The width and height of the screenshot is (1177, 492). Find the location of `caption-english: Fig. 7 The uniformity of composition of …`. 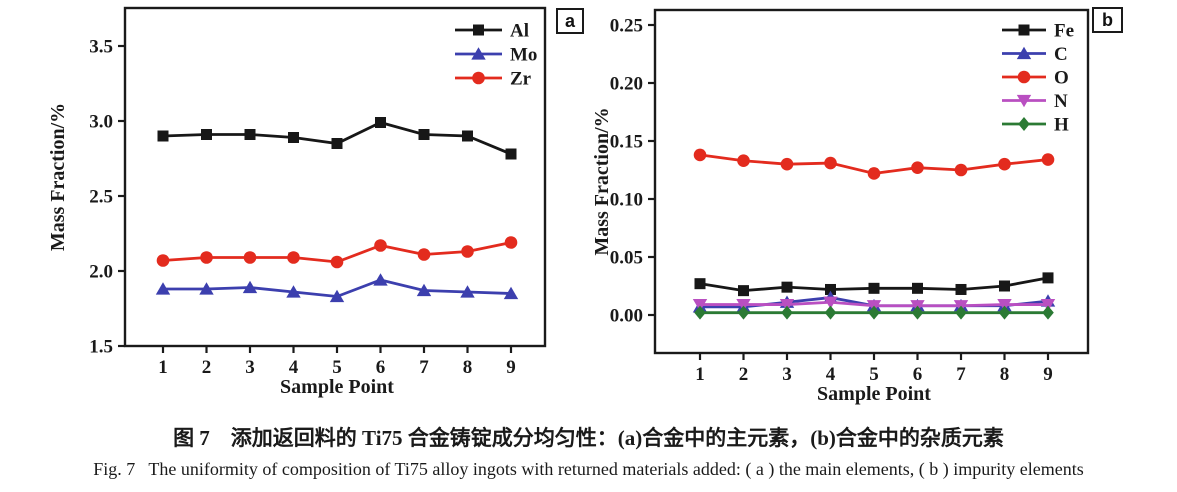

caption-english: Fig. 7 The uniformity of composition of … is located at coordinates (588, 469).